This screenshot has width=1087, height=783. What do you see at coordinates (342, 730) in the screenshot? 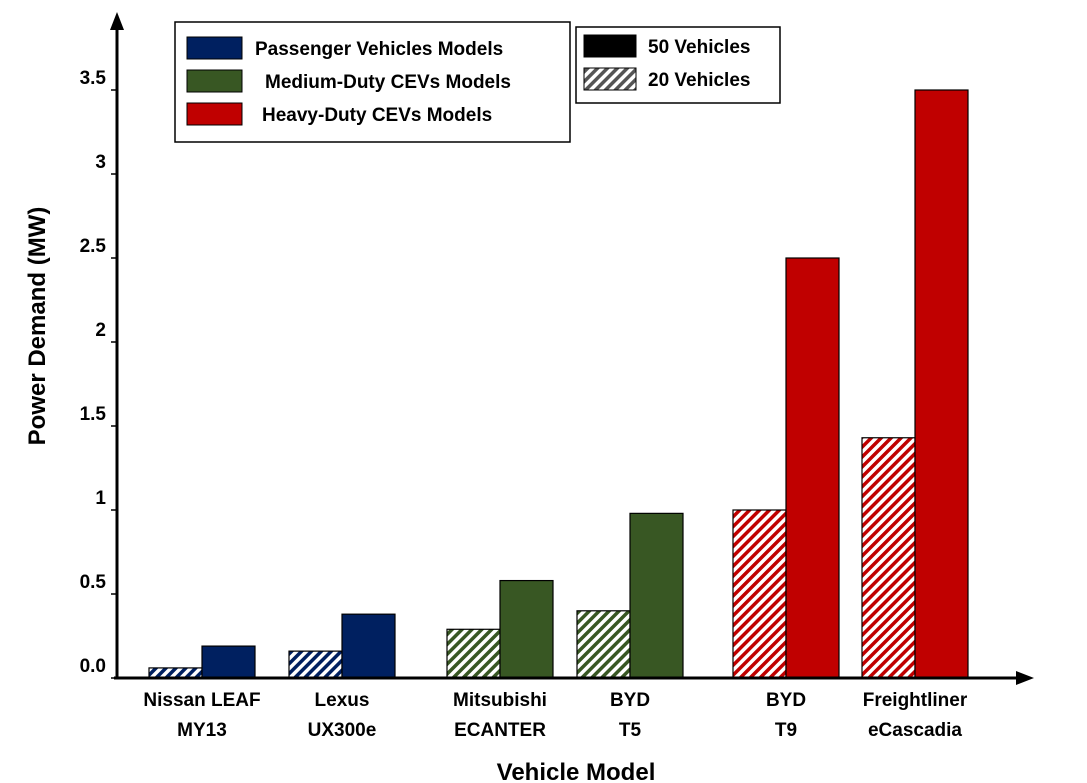
I see `x-tick-label: UX300e` at bounding box center [342, 730].